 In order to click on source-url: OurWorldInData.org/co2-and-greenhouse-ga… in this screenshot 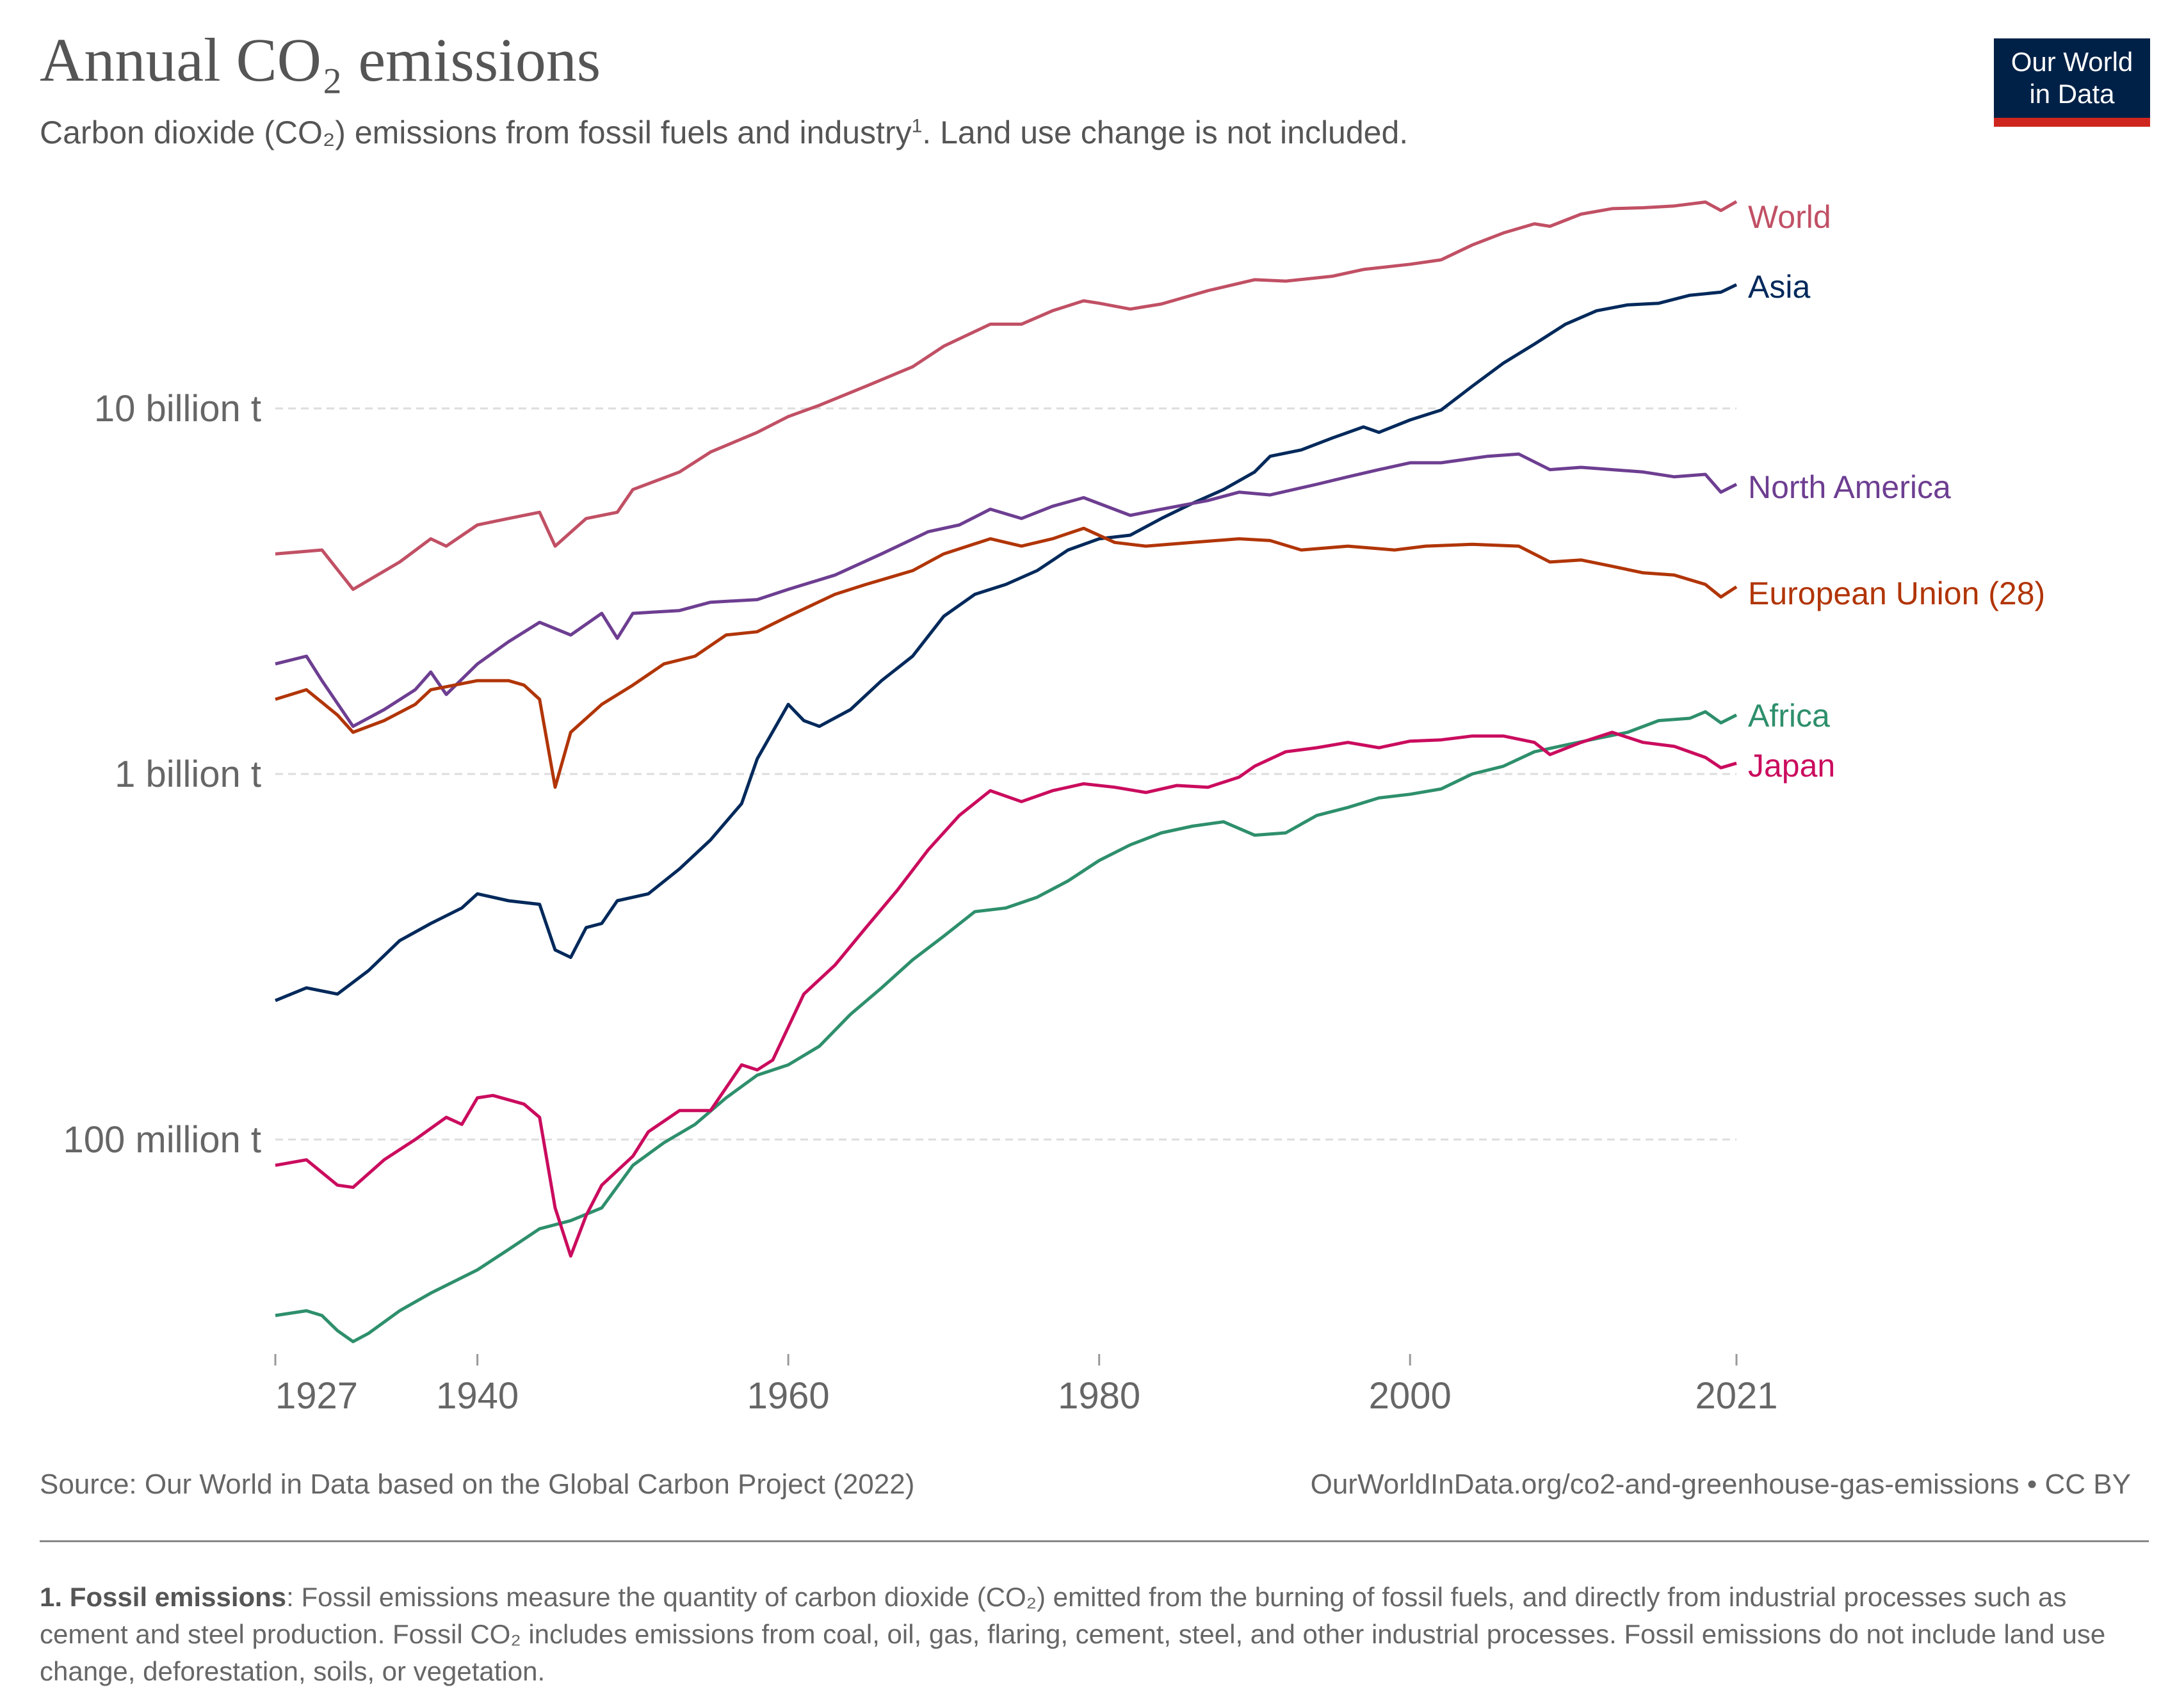, I will do `click(1720, 1484)`.